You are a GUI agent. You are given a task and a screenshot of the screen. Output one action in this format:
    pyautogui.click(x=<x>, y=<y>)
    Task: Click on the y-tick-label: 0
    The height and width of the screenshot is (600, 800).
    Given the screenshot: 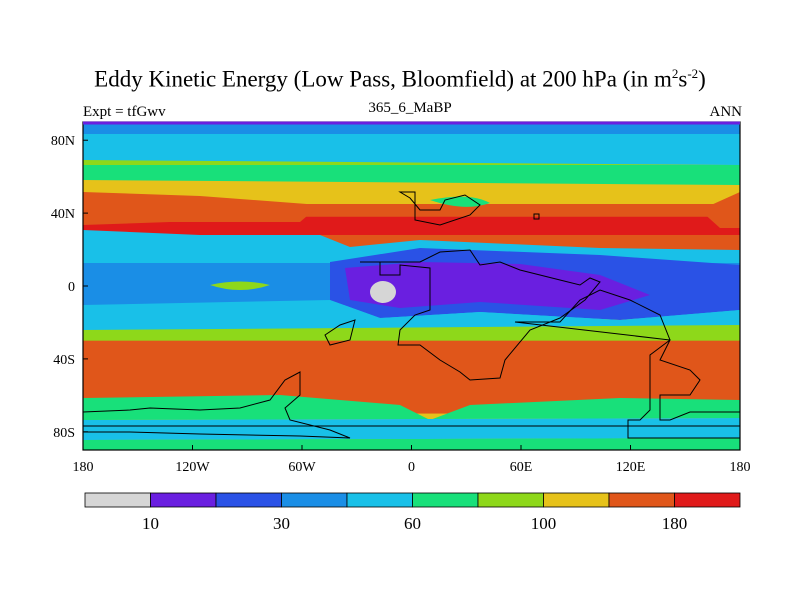 What is the action you would take?
    pyautogui.click(x=71, y=287)
    